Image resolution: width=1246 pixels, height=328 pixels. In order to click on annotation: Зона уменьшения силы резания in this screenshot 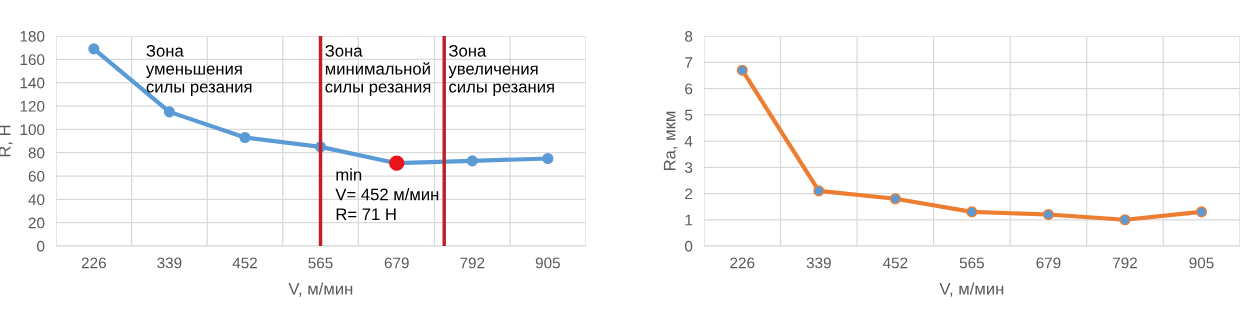, I will do `click(198, 70)`.